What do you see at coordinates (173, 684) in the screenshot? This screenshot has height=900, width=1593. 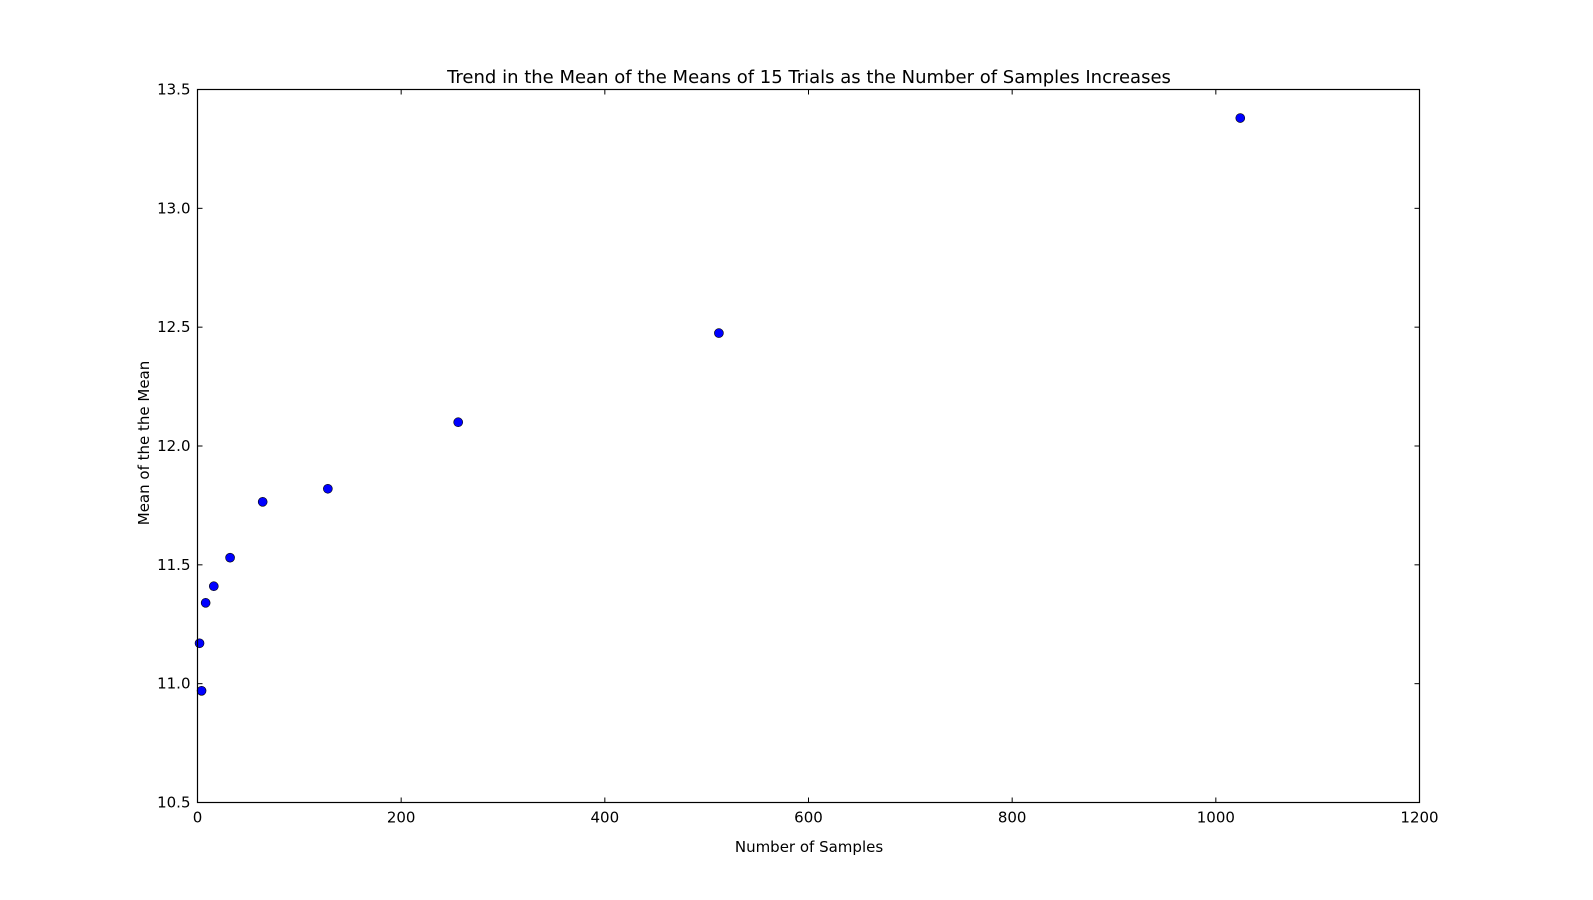 I see `y-tick-label: 11.0` at bounding box center [173, 684].